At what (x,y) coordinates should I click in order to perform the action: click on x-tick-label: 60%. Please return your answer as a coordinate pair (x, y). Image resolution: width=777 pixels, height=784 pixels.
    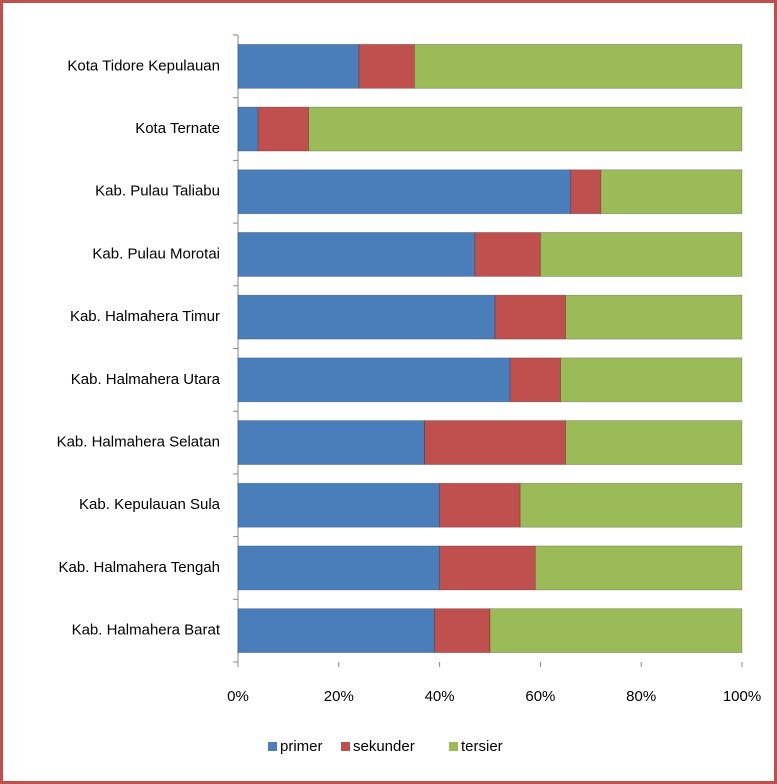
    Looking at the image, I should click on (540, 696).